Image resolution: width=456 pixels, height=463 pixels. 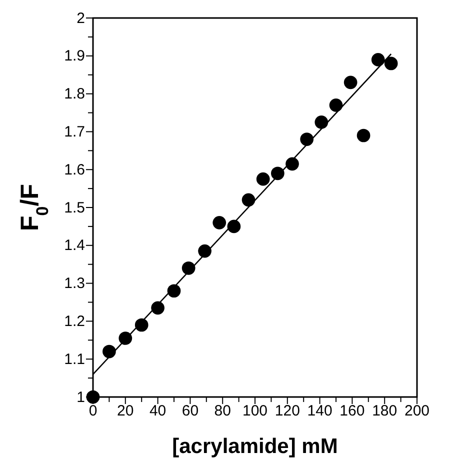 What do you see at coordinates (352, 411) in the screenshot?
I see `x-tick-label: 160` at bounding box center [352, 411].